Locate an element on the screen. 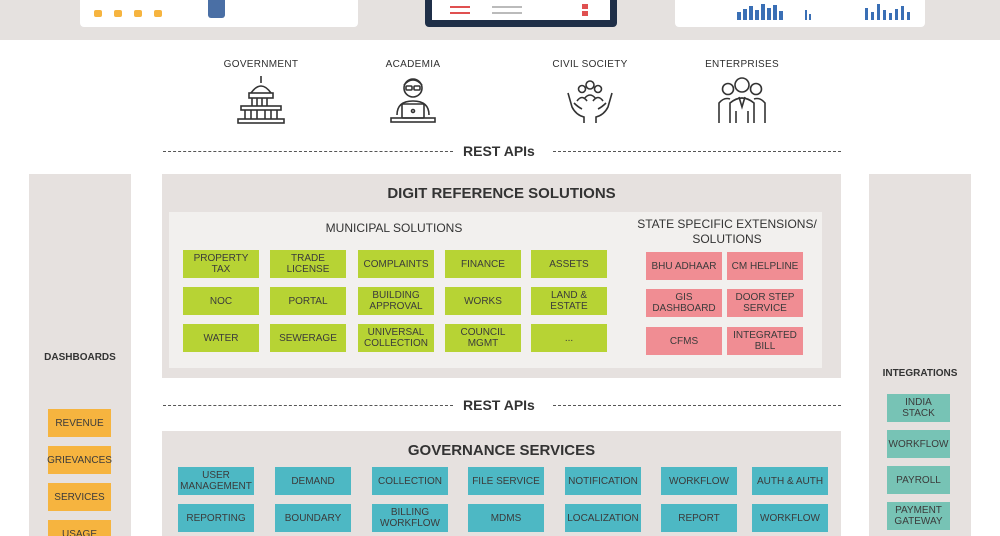 The width and height of the screenshot is (1000, 536). municipal-tile-sewerage: SEWERAGE is located at coordinates (308, 338).